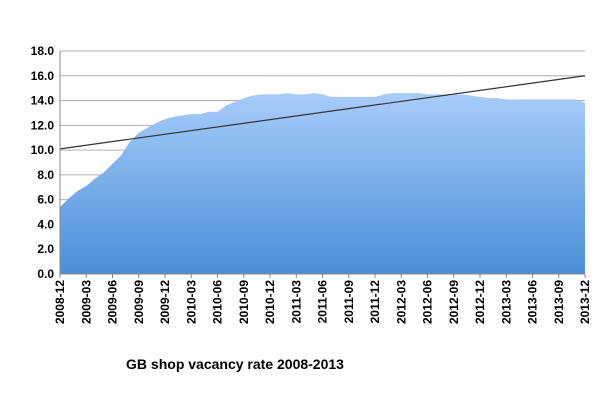  What do you see at coordinates (45, 175) in the screenshot?
I see `y-tick-label: 8.0` at bounding box center [45, 175].